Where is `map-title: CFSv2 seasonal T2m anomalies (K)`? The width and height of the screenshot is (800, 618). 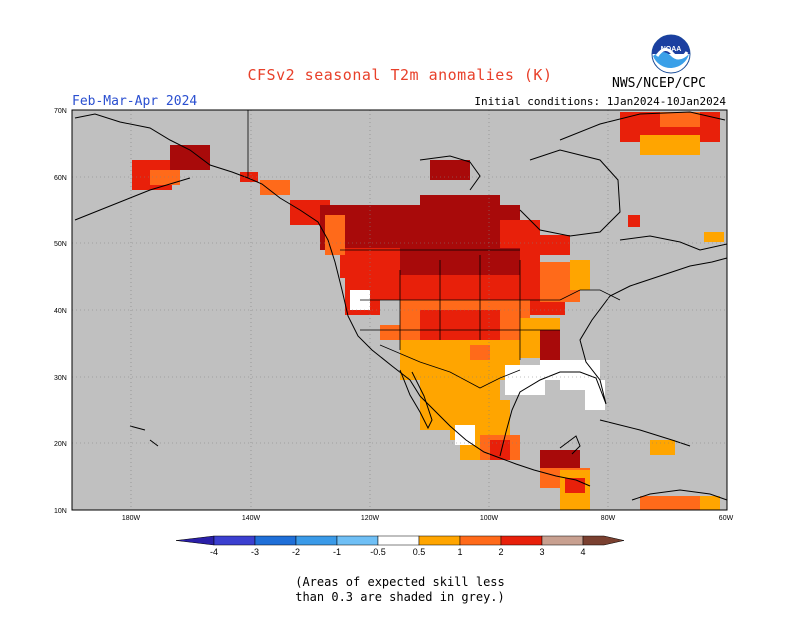
map-title: CFSv2 seasonal T2m anomalies (K) is located at coordinates (400, 75).